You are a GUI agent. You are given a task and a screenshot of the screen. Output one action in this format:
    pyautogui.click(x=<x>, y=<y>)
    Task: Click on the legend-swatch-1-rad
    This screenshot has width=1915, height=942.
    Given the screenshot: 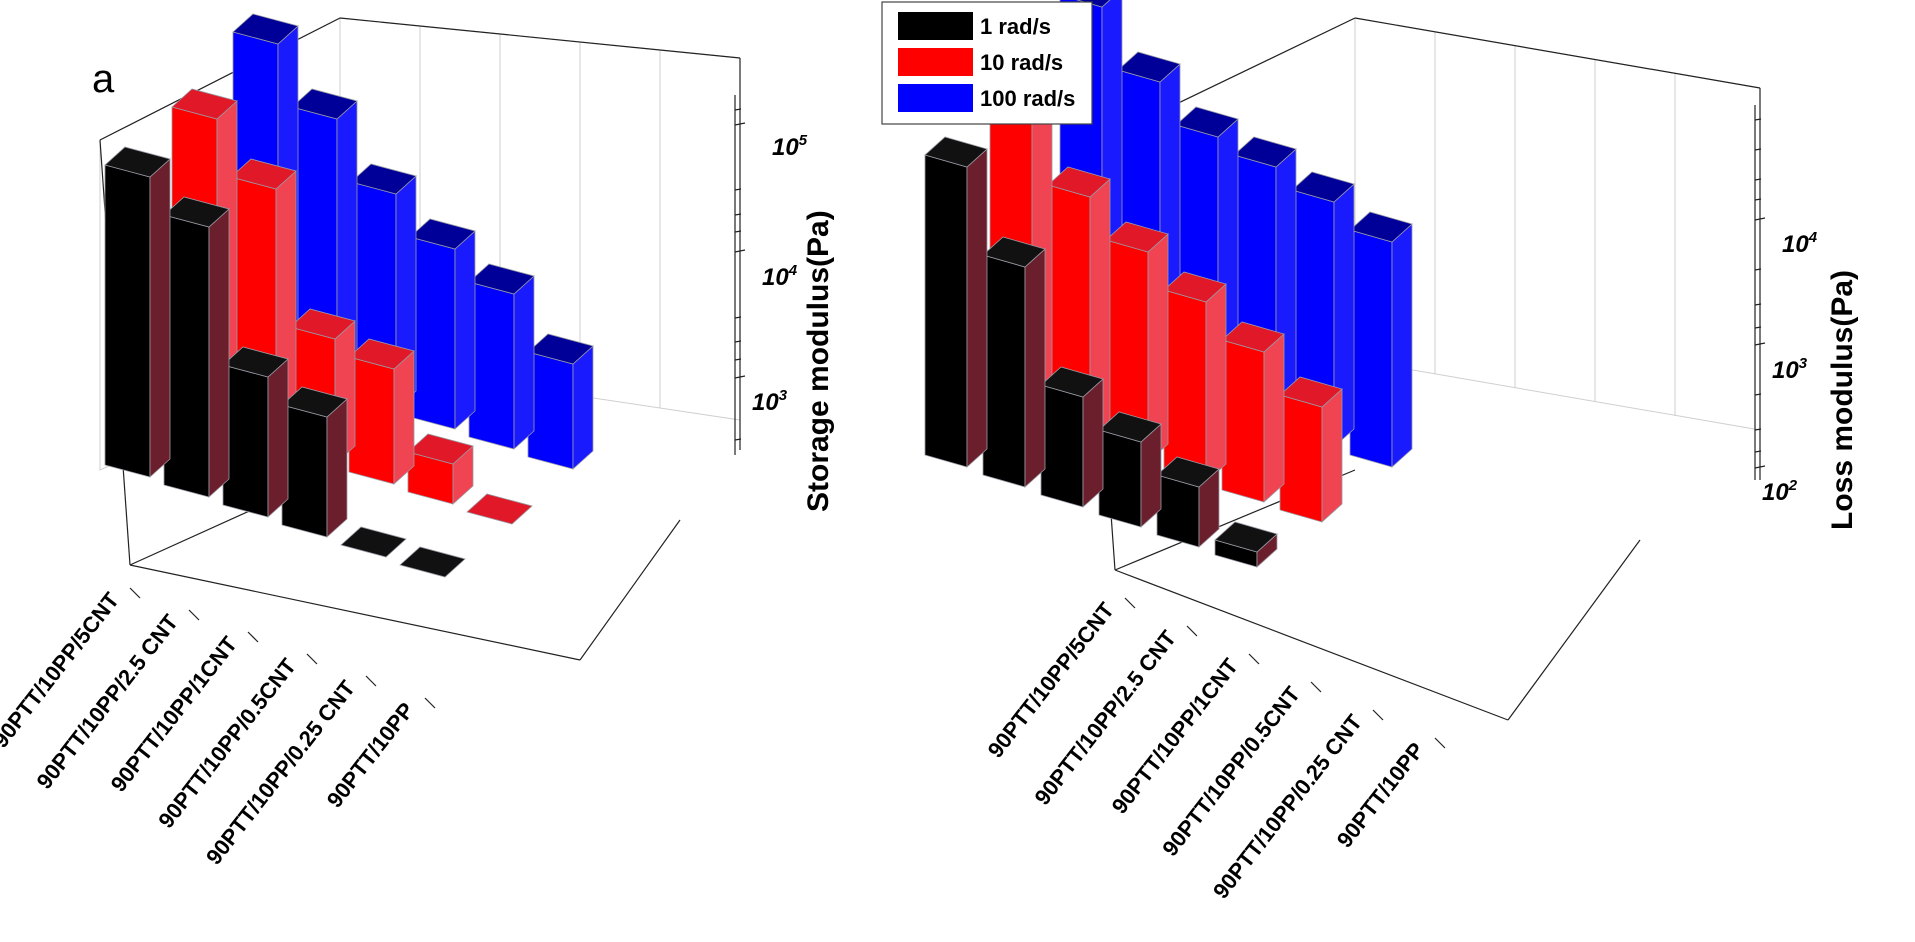 What is the action you would take?
    pyautogui.click(x=935, y=26)
    